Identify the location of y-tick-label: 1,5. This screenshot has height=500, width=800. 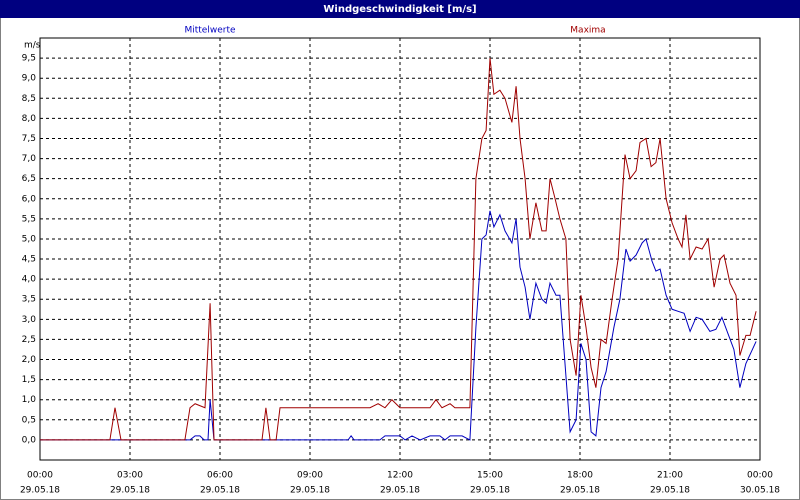
(29, 380).